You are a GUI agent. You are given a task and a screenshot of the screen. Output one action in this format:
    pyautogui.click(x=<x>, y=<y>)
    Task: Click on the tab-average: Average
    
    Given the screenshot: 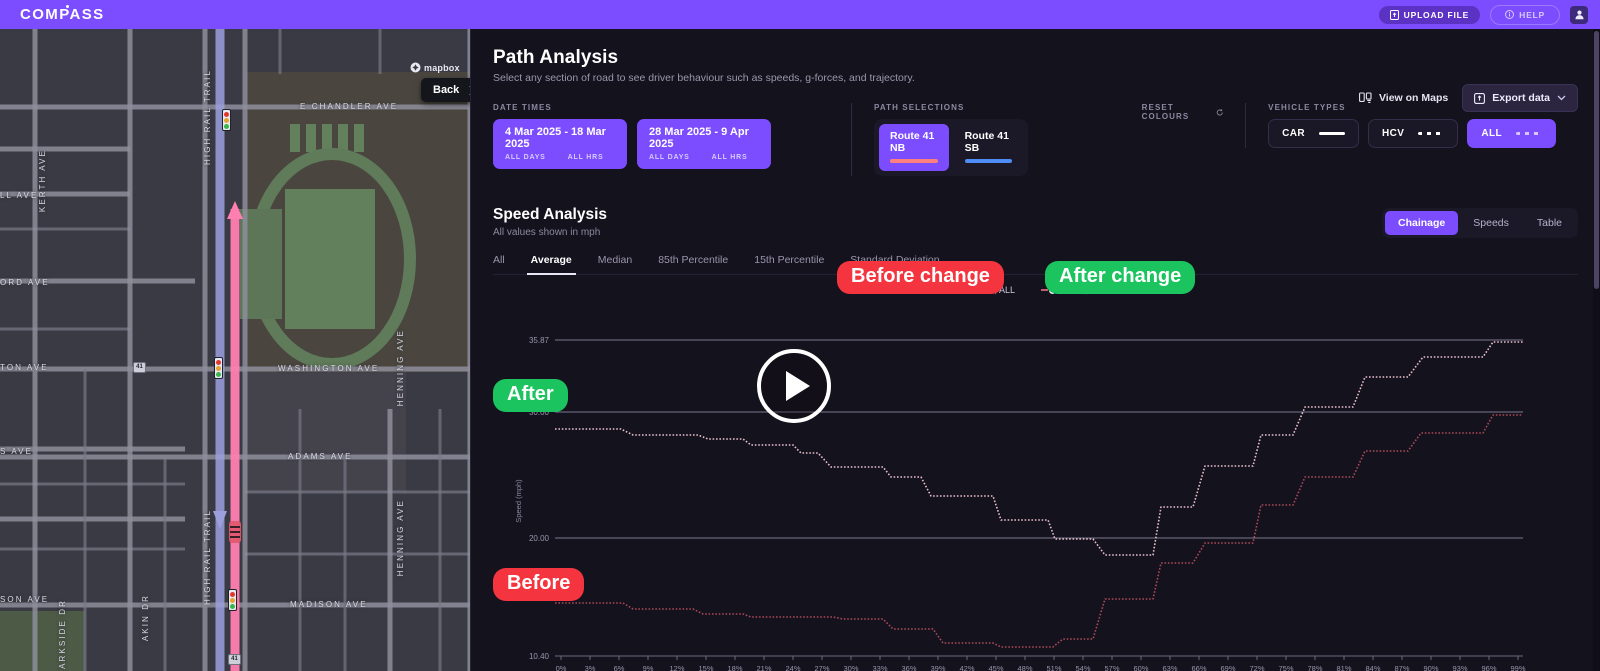 What is the action you would take?
    pyautogui.click(x=551, y=264)
    